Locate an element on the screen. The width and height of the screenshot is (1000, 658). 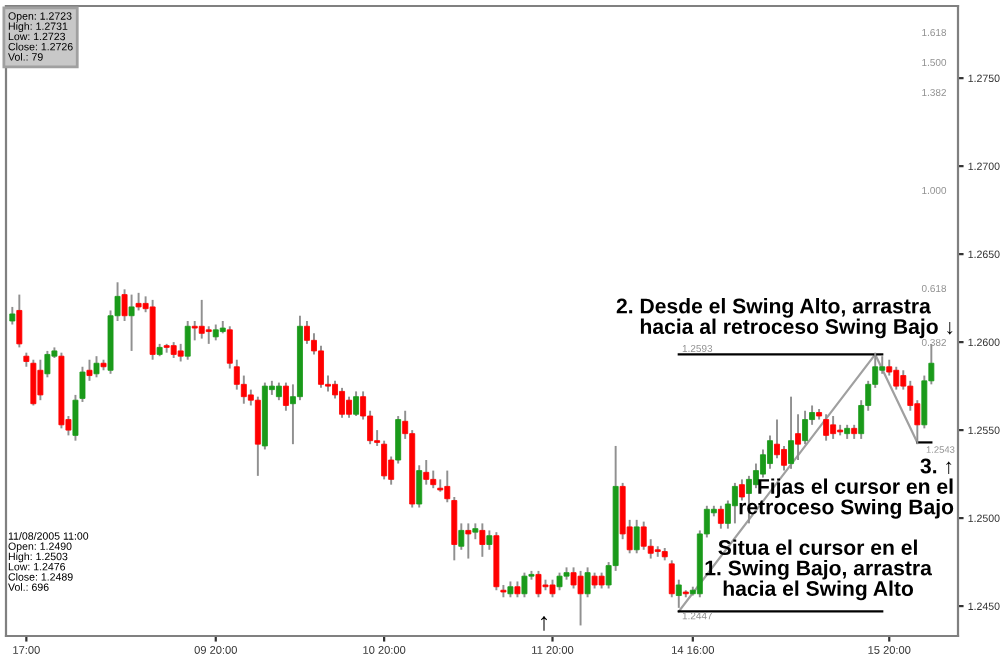
annotation: ↑ is located at coordinates (544, 623).